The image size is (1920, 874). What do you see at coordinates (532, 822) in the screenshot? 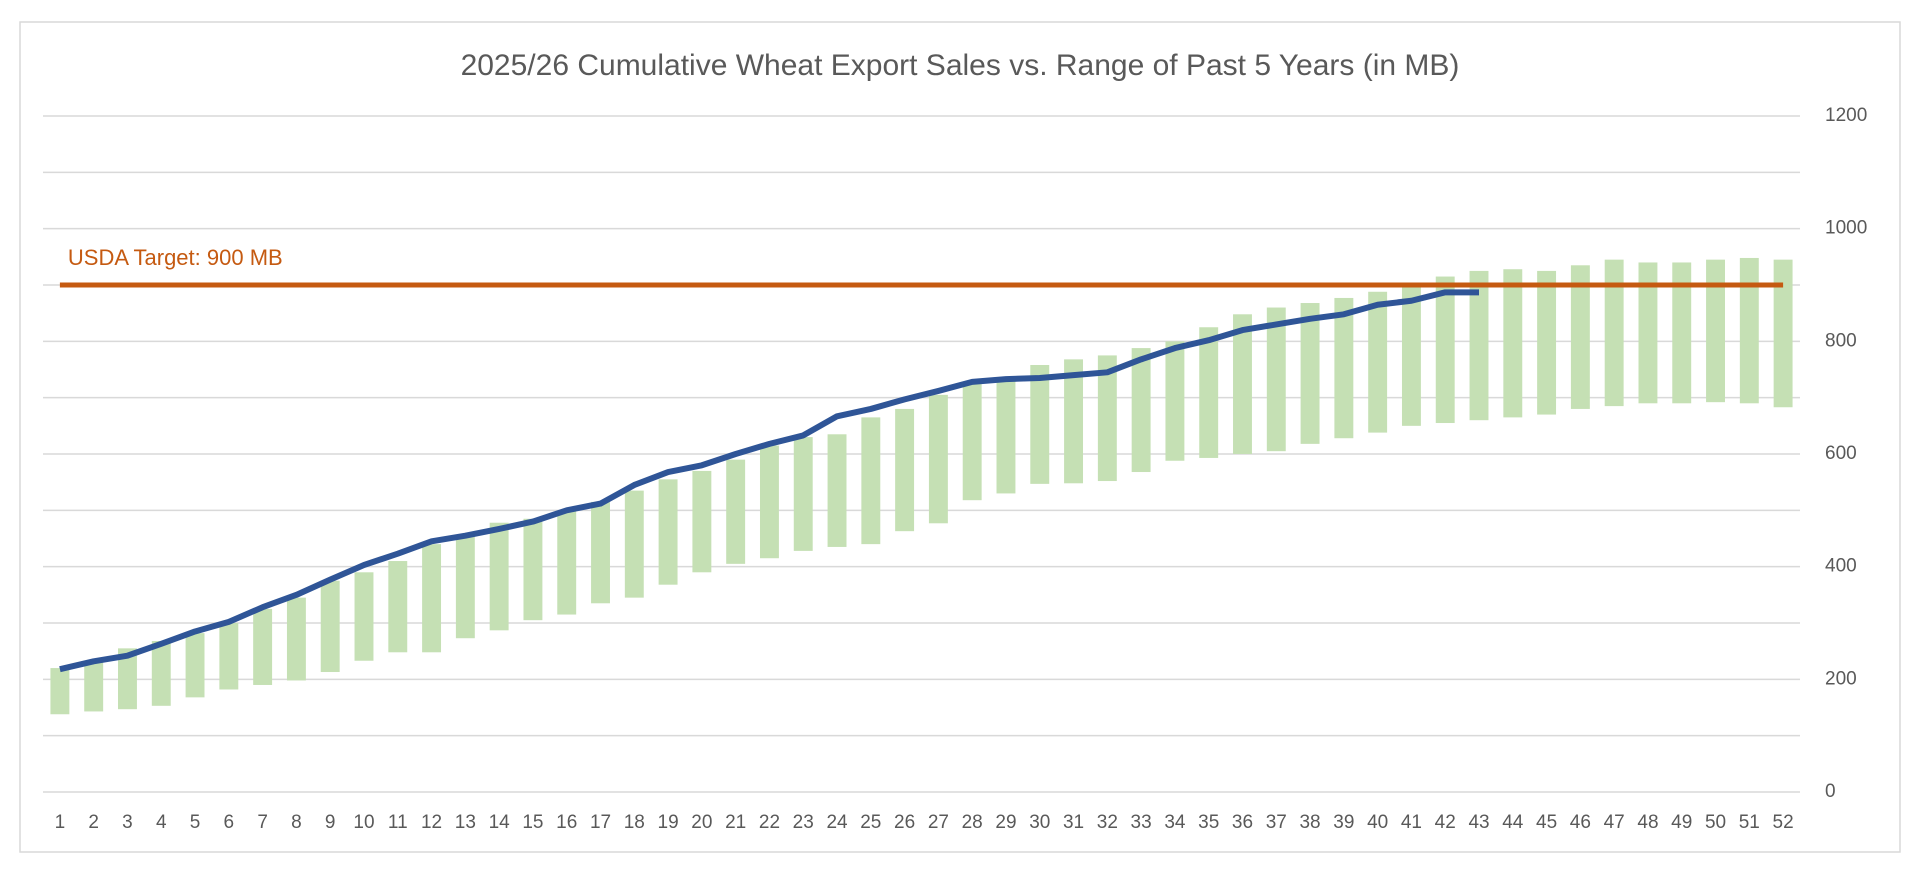
I see `x-tick-label: 15` at bounding box center [532, 822].